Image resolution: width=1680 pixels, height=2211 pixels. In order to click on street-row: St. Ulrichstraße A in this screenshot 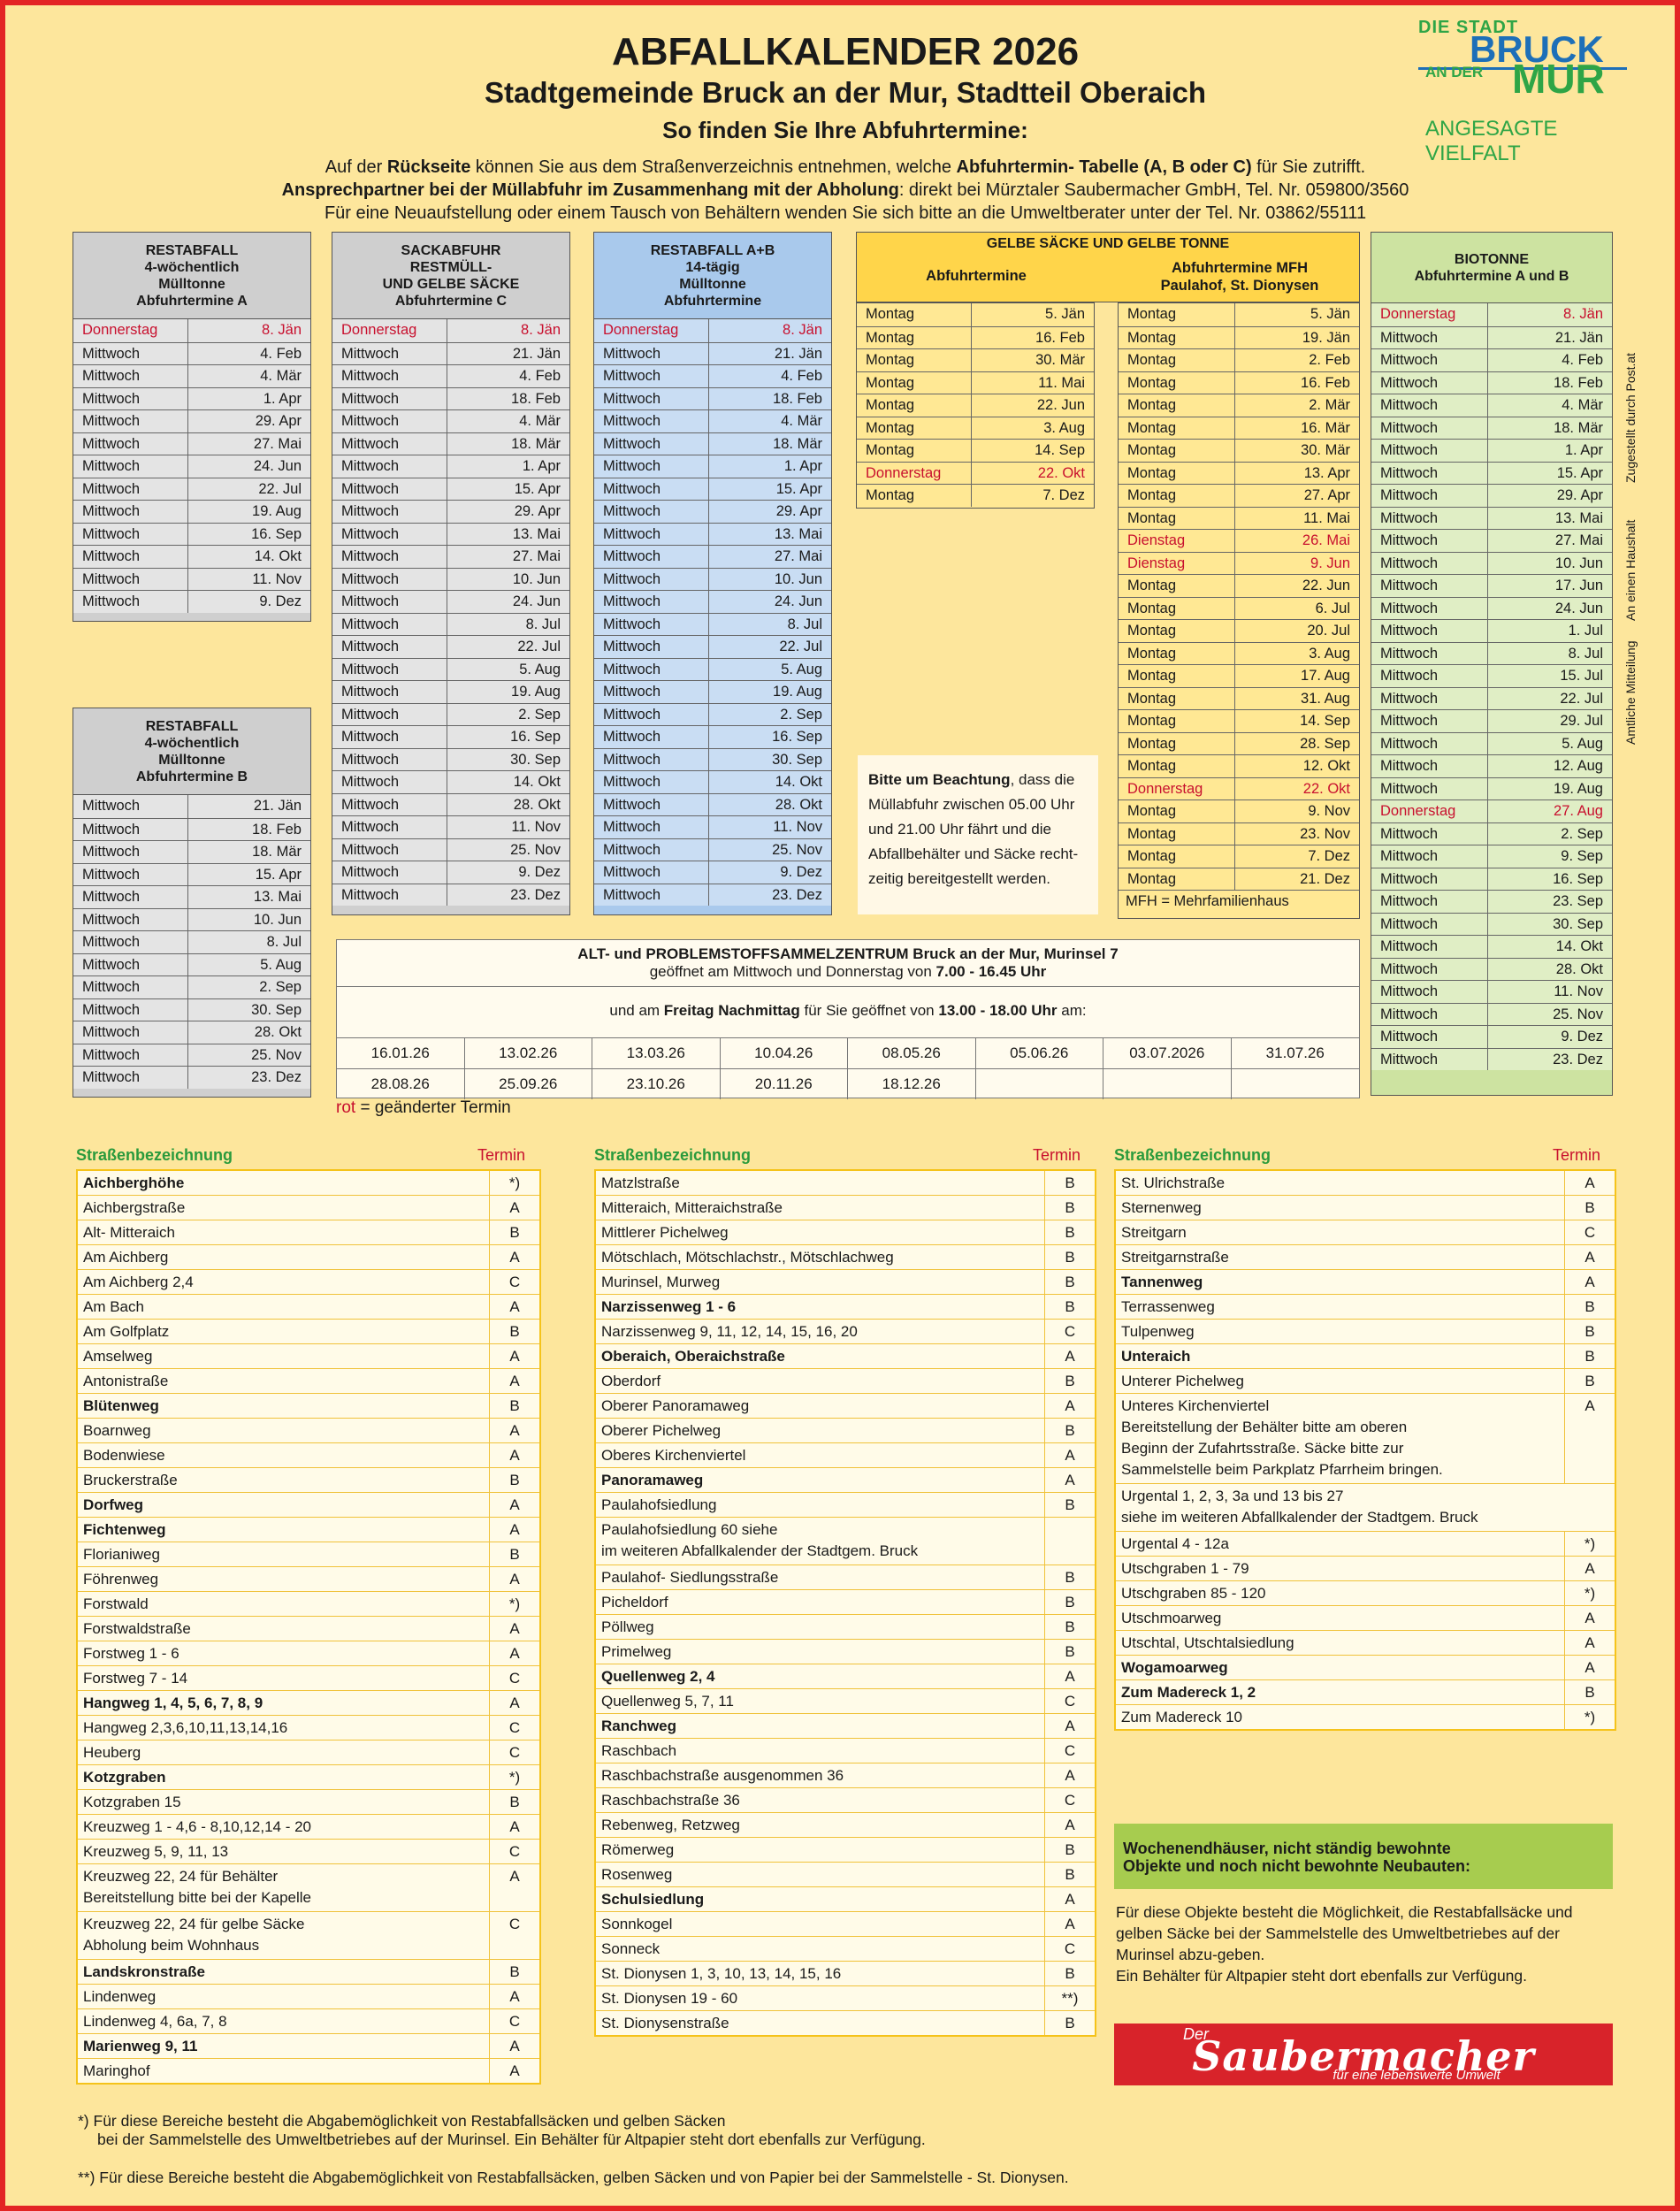, I will do `click(1365, 1183)`.